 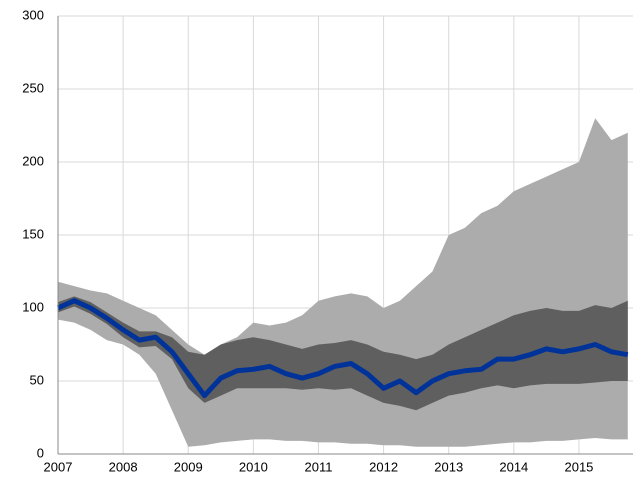 What do you see at coordinates (33, 87) in the screenshot?
I see `y-tick-label: 250` at bounding box center [33, 87].